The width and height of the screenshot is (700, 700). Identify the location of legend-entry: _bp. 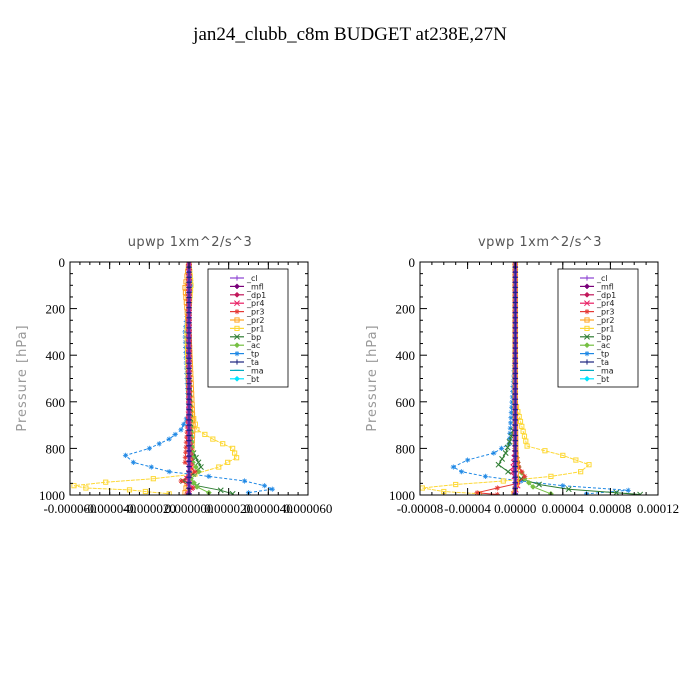
(595, 337).